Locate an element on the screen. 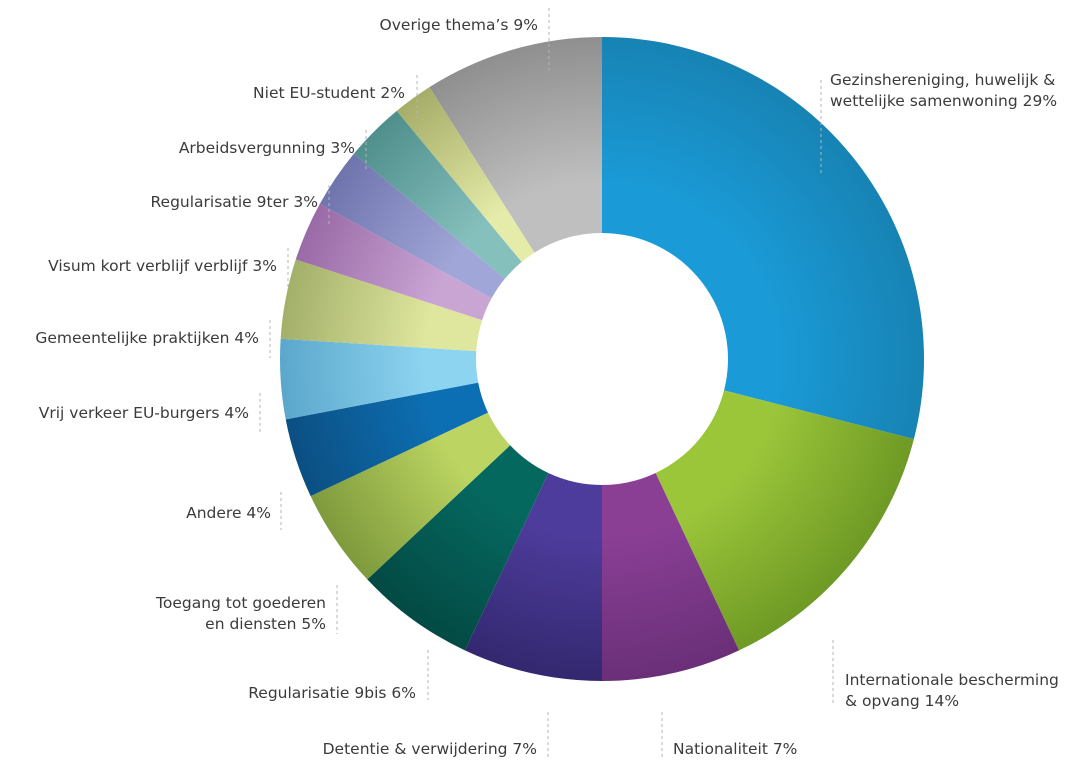 The width and height of the screenshot is (1084, 761). slice-label: Niet EU-student 2% is located at coordinates (329, 93).